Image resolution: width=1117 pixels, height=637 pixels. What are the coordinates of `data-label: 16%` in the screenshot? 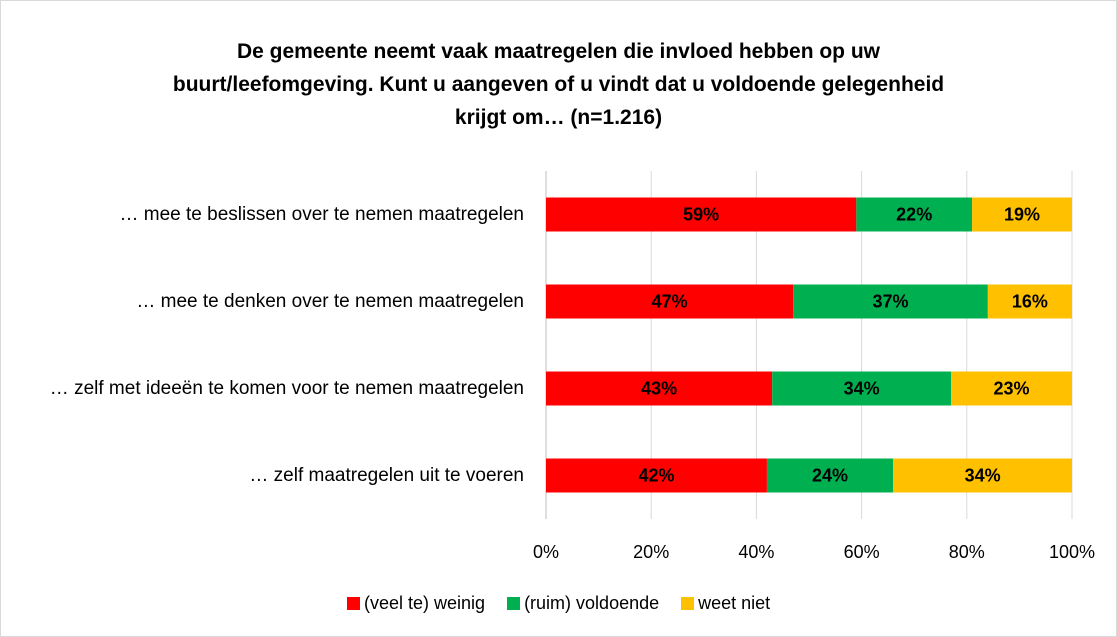 It's located at (1030, 301).